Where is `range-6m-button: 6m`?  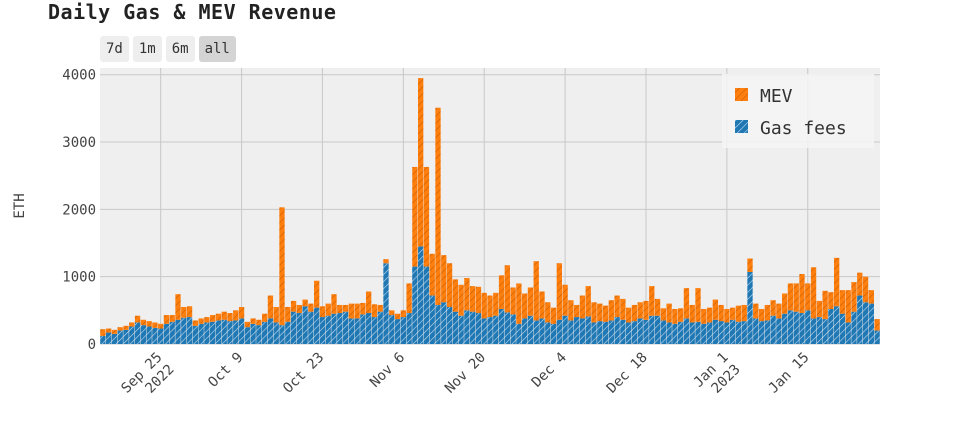
range-6m-button: 6m is located at coordinates (180, 49).